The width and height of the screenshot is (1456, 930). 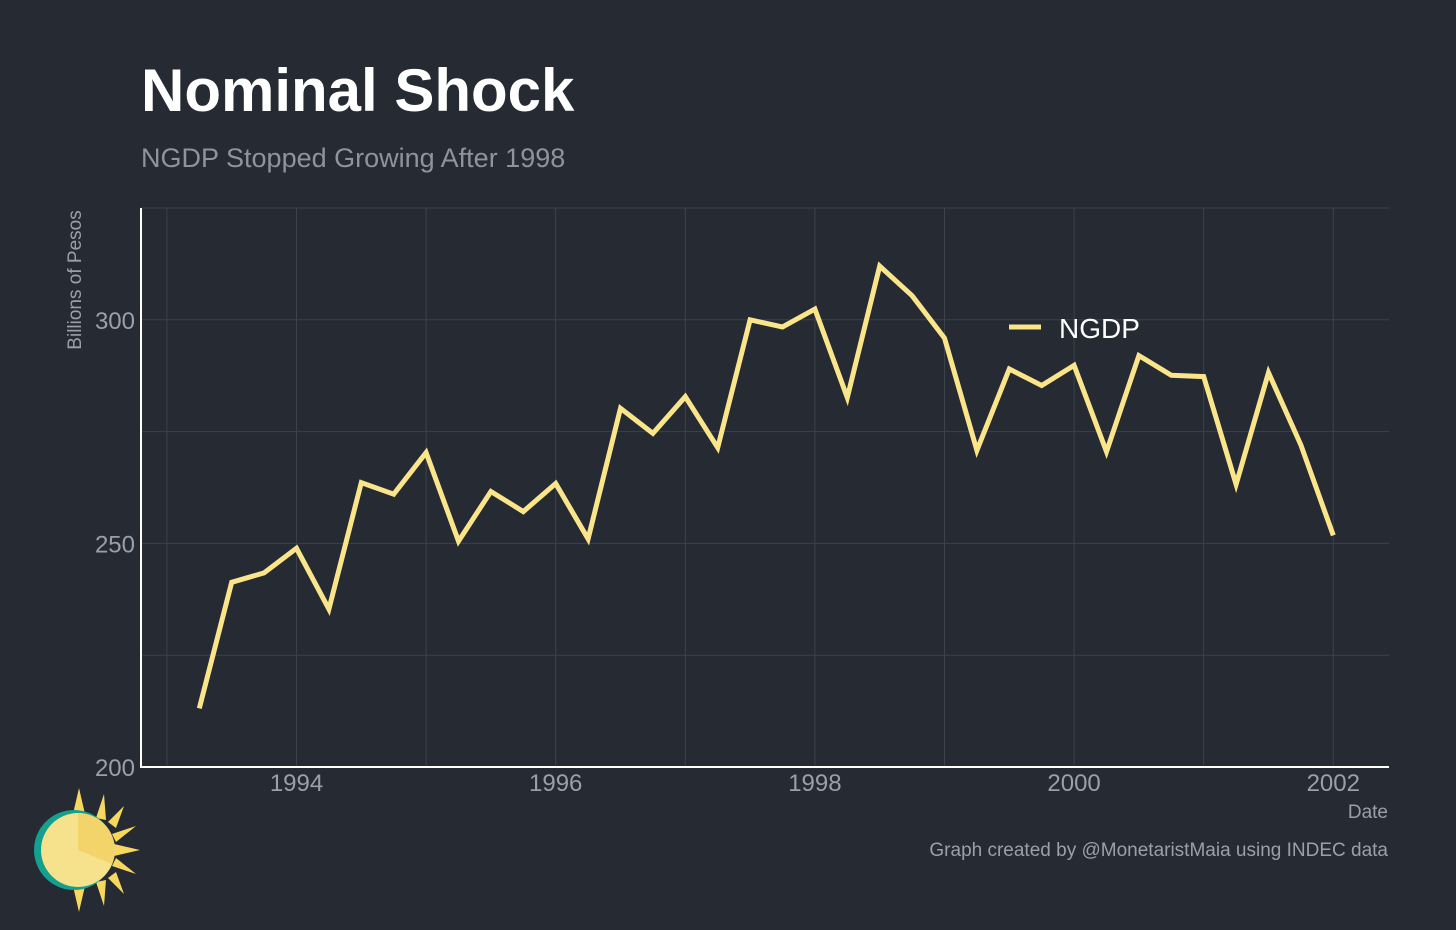 What do you see at coordinates (1368, 812) in the screenshot?
I see `x-axis-title: Date` at bounding box center [1368, 812].